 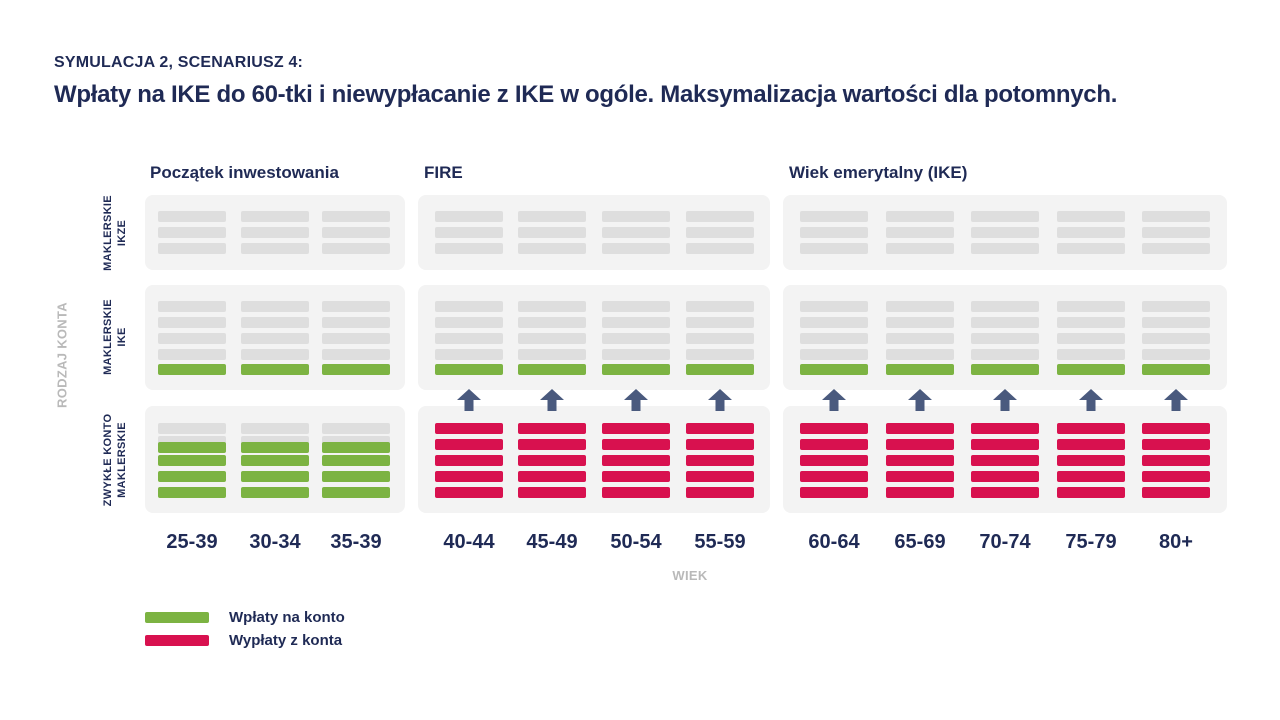 I want to click on age-label: 30-34, so click(x=275, y=542).